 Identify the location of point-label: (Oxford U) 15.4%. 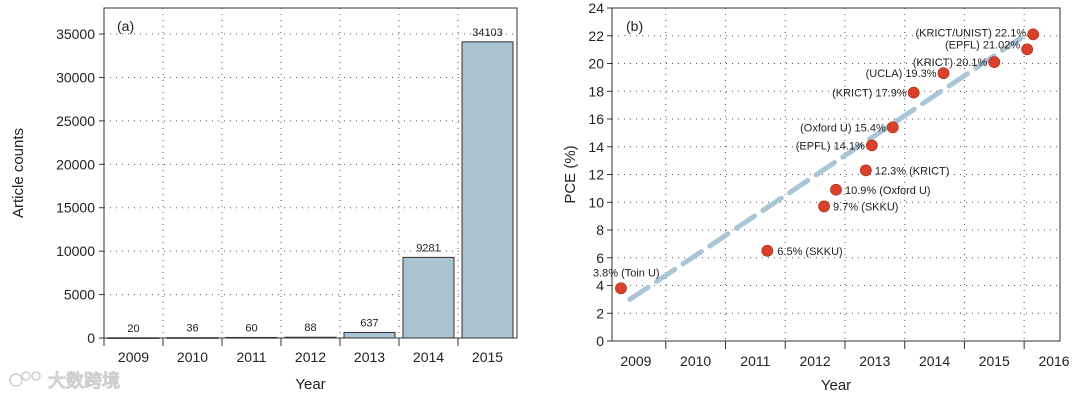
(843, 128).